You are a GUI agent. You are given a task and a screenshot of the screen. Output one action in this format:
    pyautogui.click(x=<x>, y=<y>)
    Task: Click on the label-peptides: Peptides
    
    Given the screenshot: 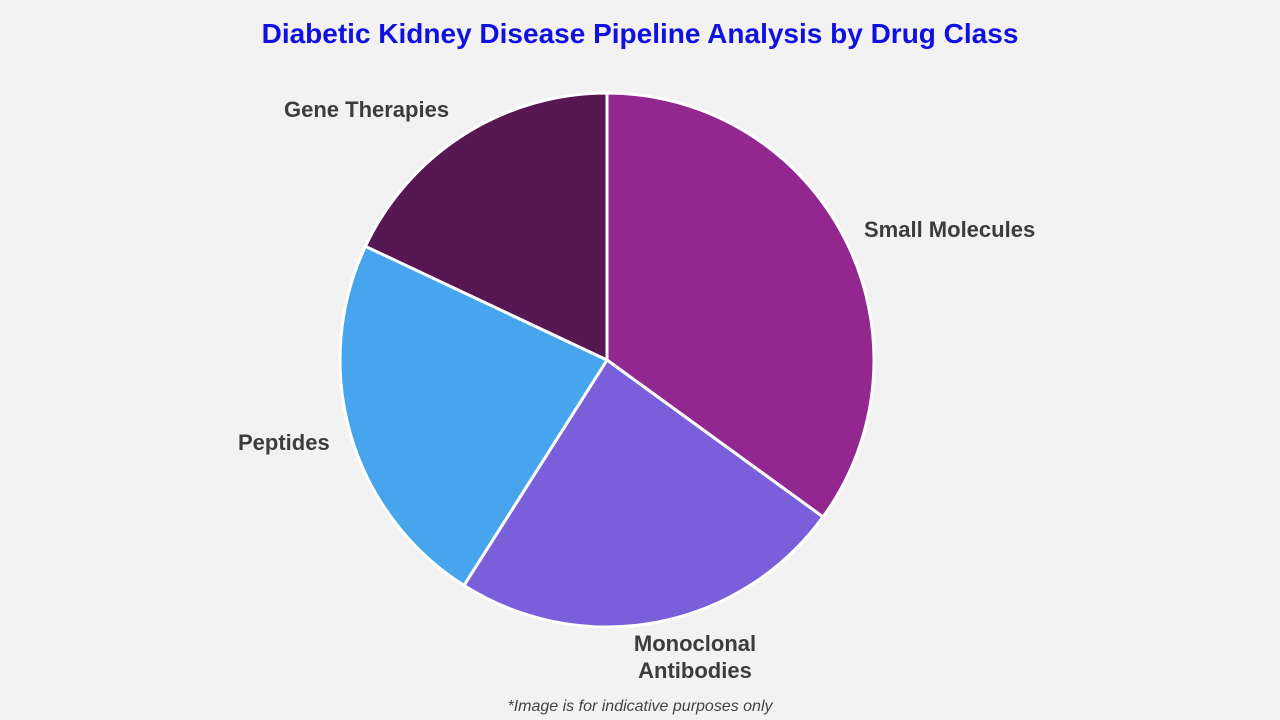 What is the action you would take?
    pyautogui.click(x=284, y=442)
    